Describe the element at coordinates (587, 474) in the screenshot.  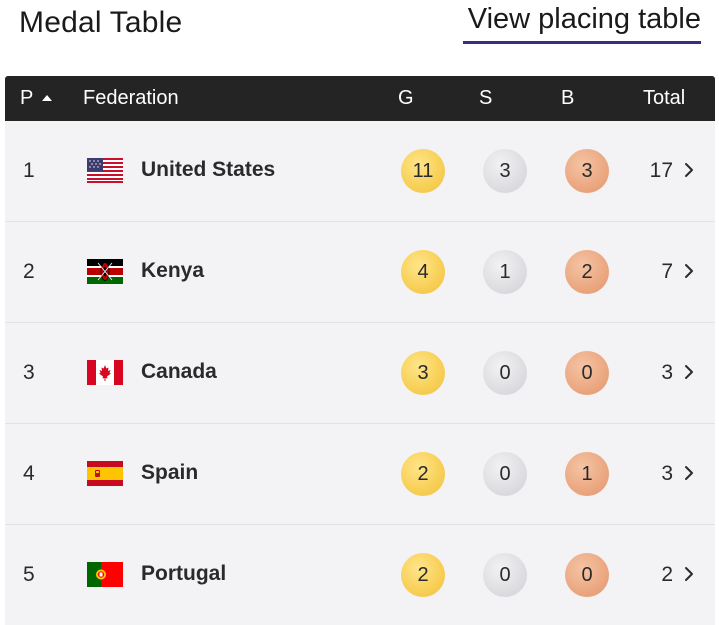
I see `bronze-count: 1` at that location.